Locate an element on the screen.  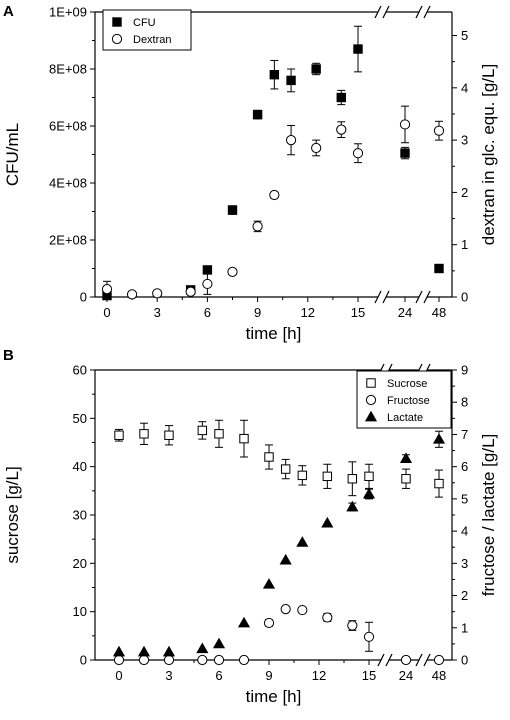
panel-letter: A is located at coordinates (8, 11).